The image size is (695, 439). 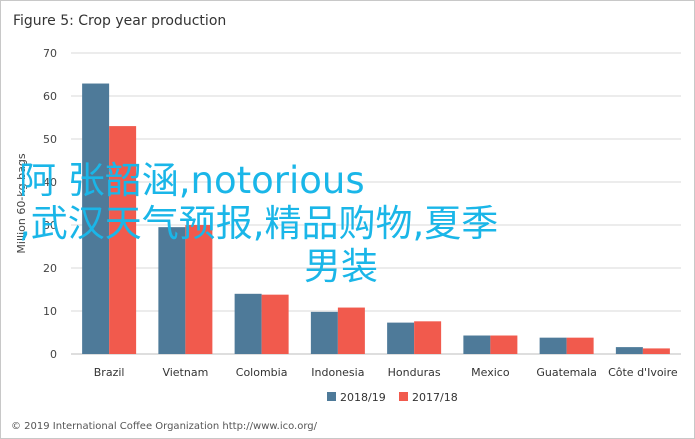 I want to click on y-tick-label: 20, so click(x=50, y=268).